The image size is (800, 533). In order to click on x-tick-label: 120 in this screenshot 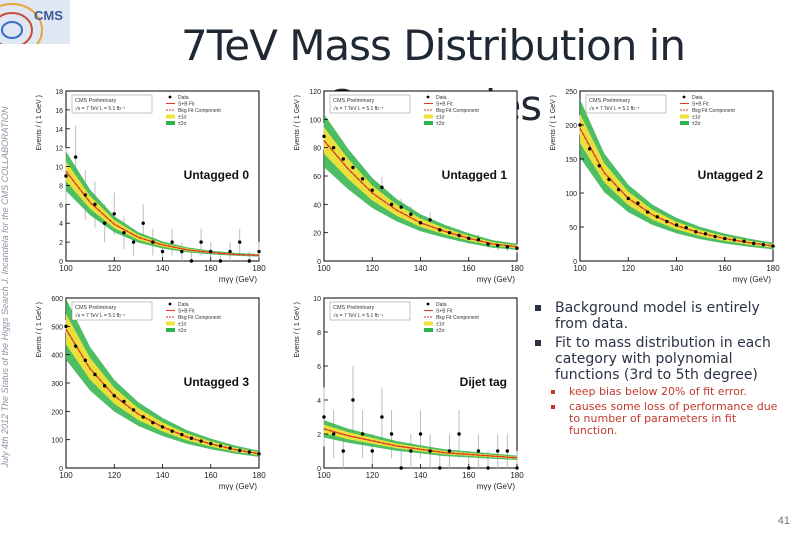, I will do `click(115, 268)`.